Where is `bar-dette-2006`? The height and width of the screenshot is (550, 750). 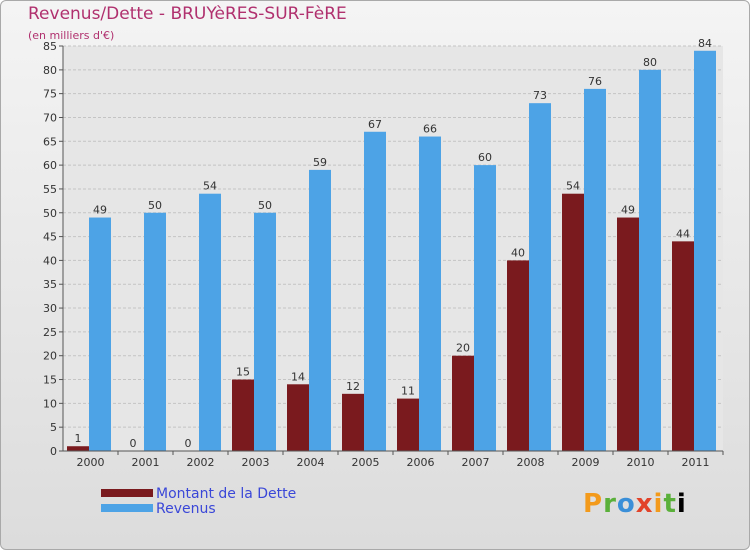
bar-dette-2006 is located at coordinates (408, 424).